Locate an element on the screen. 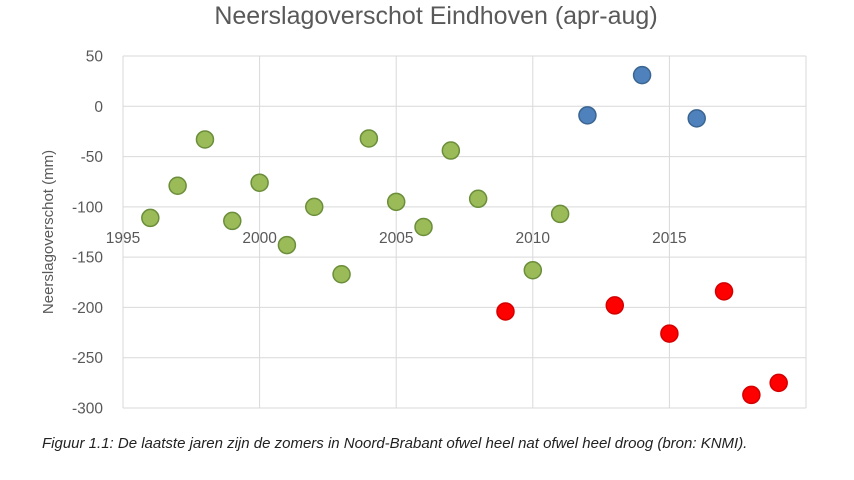 The image size is (854, 480). y-tick-label: -50 is located at coordinates (92, 157).